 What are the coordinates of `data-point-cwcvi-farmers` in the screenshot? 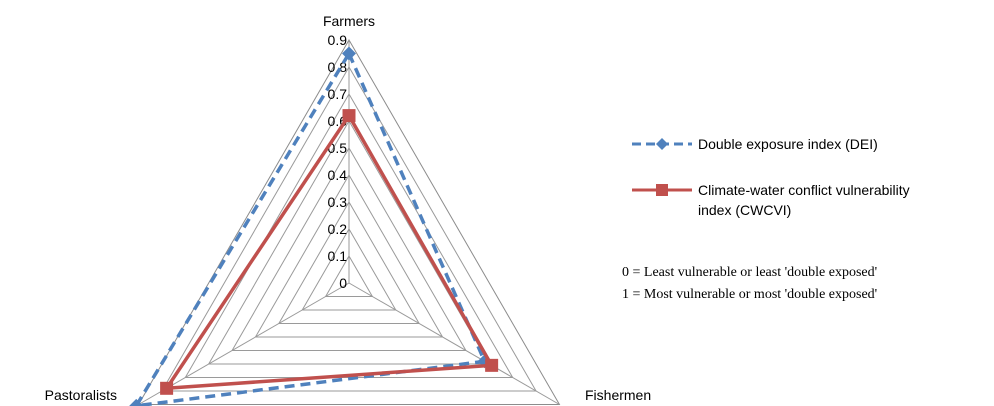 It's located at (349, 116).